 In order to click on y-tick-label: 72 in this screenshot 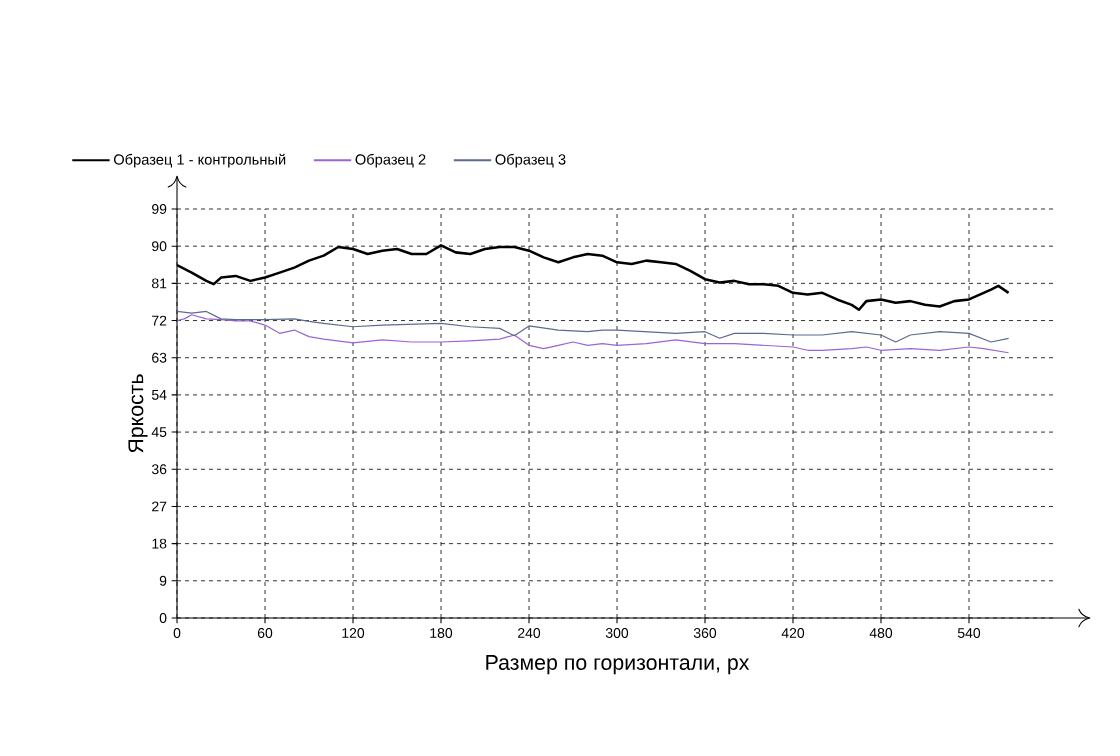, I will do `click(159, 320)`.